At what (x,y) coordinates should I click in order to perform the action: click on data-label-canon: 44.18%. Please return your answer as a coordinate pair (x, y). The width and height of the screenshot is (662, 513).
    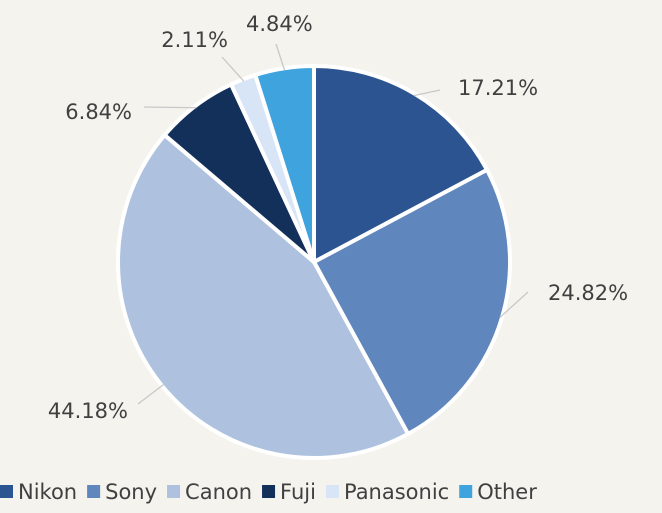
    Looking at the image, I should click on (88, 411).